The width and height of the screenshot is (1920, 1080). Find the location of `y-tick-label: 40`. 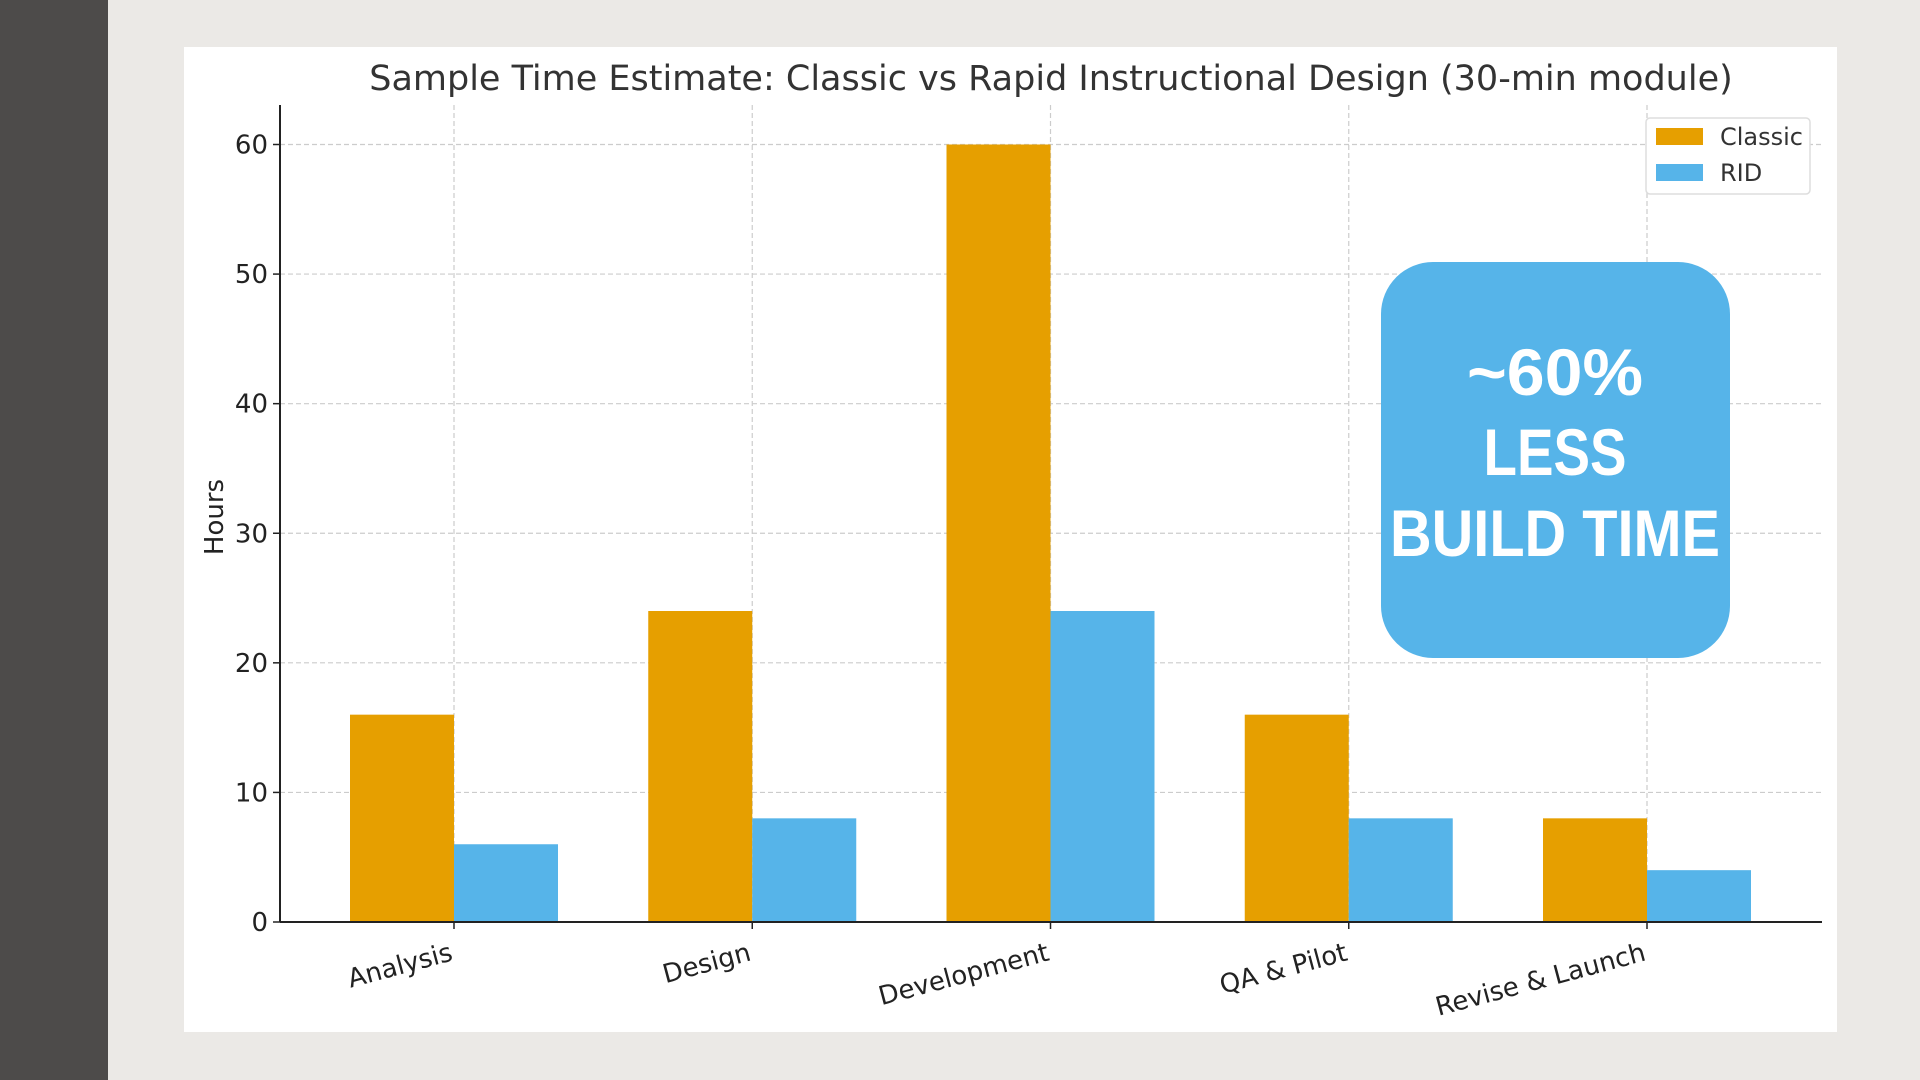

y-tick-label: 40 is located at coordinates (251, 405).